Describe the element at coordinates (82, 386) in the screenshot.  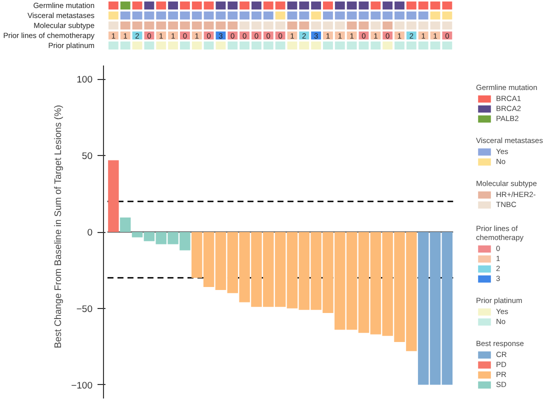
I see `y-tick-label: −100` at that location.